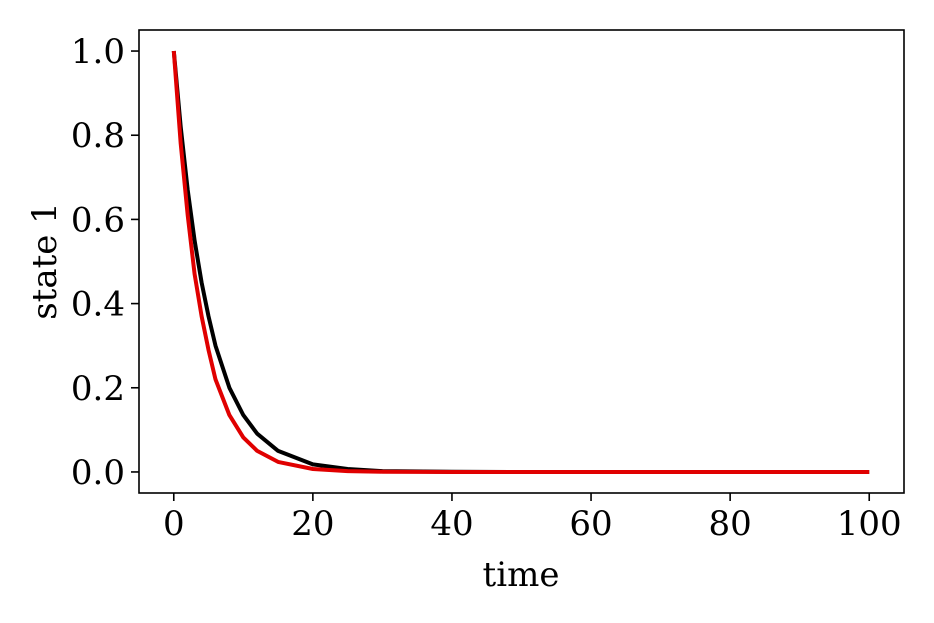 The image size is (934, 623). What do you see at coordinates (105, 262) in the screenshot?
I see `y-axis-ticks: 0.0 0.2 0.4 0.6 0.8 1.0` at bounding box center [105, 262].